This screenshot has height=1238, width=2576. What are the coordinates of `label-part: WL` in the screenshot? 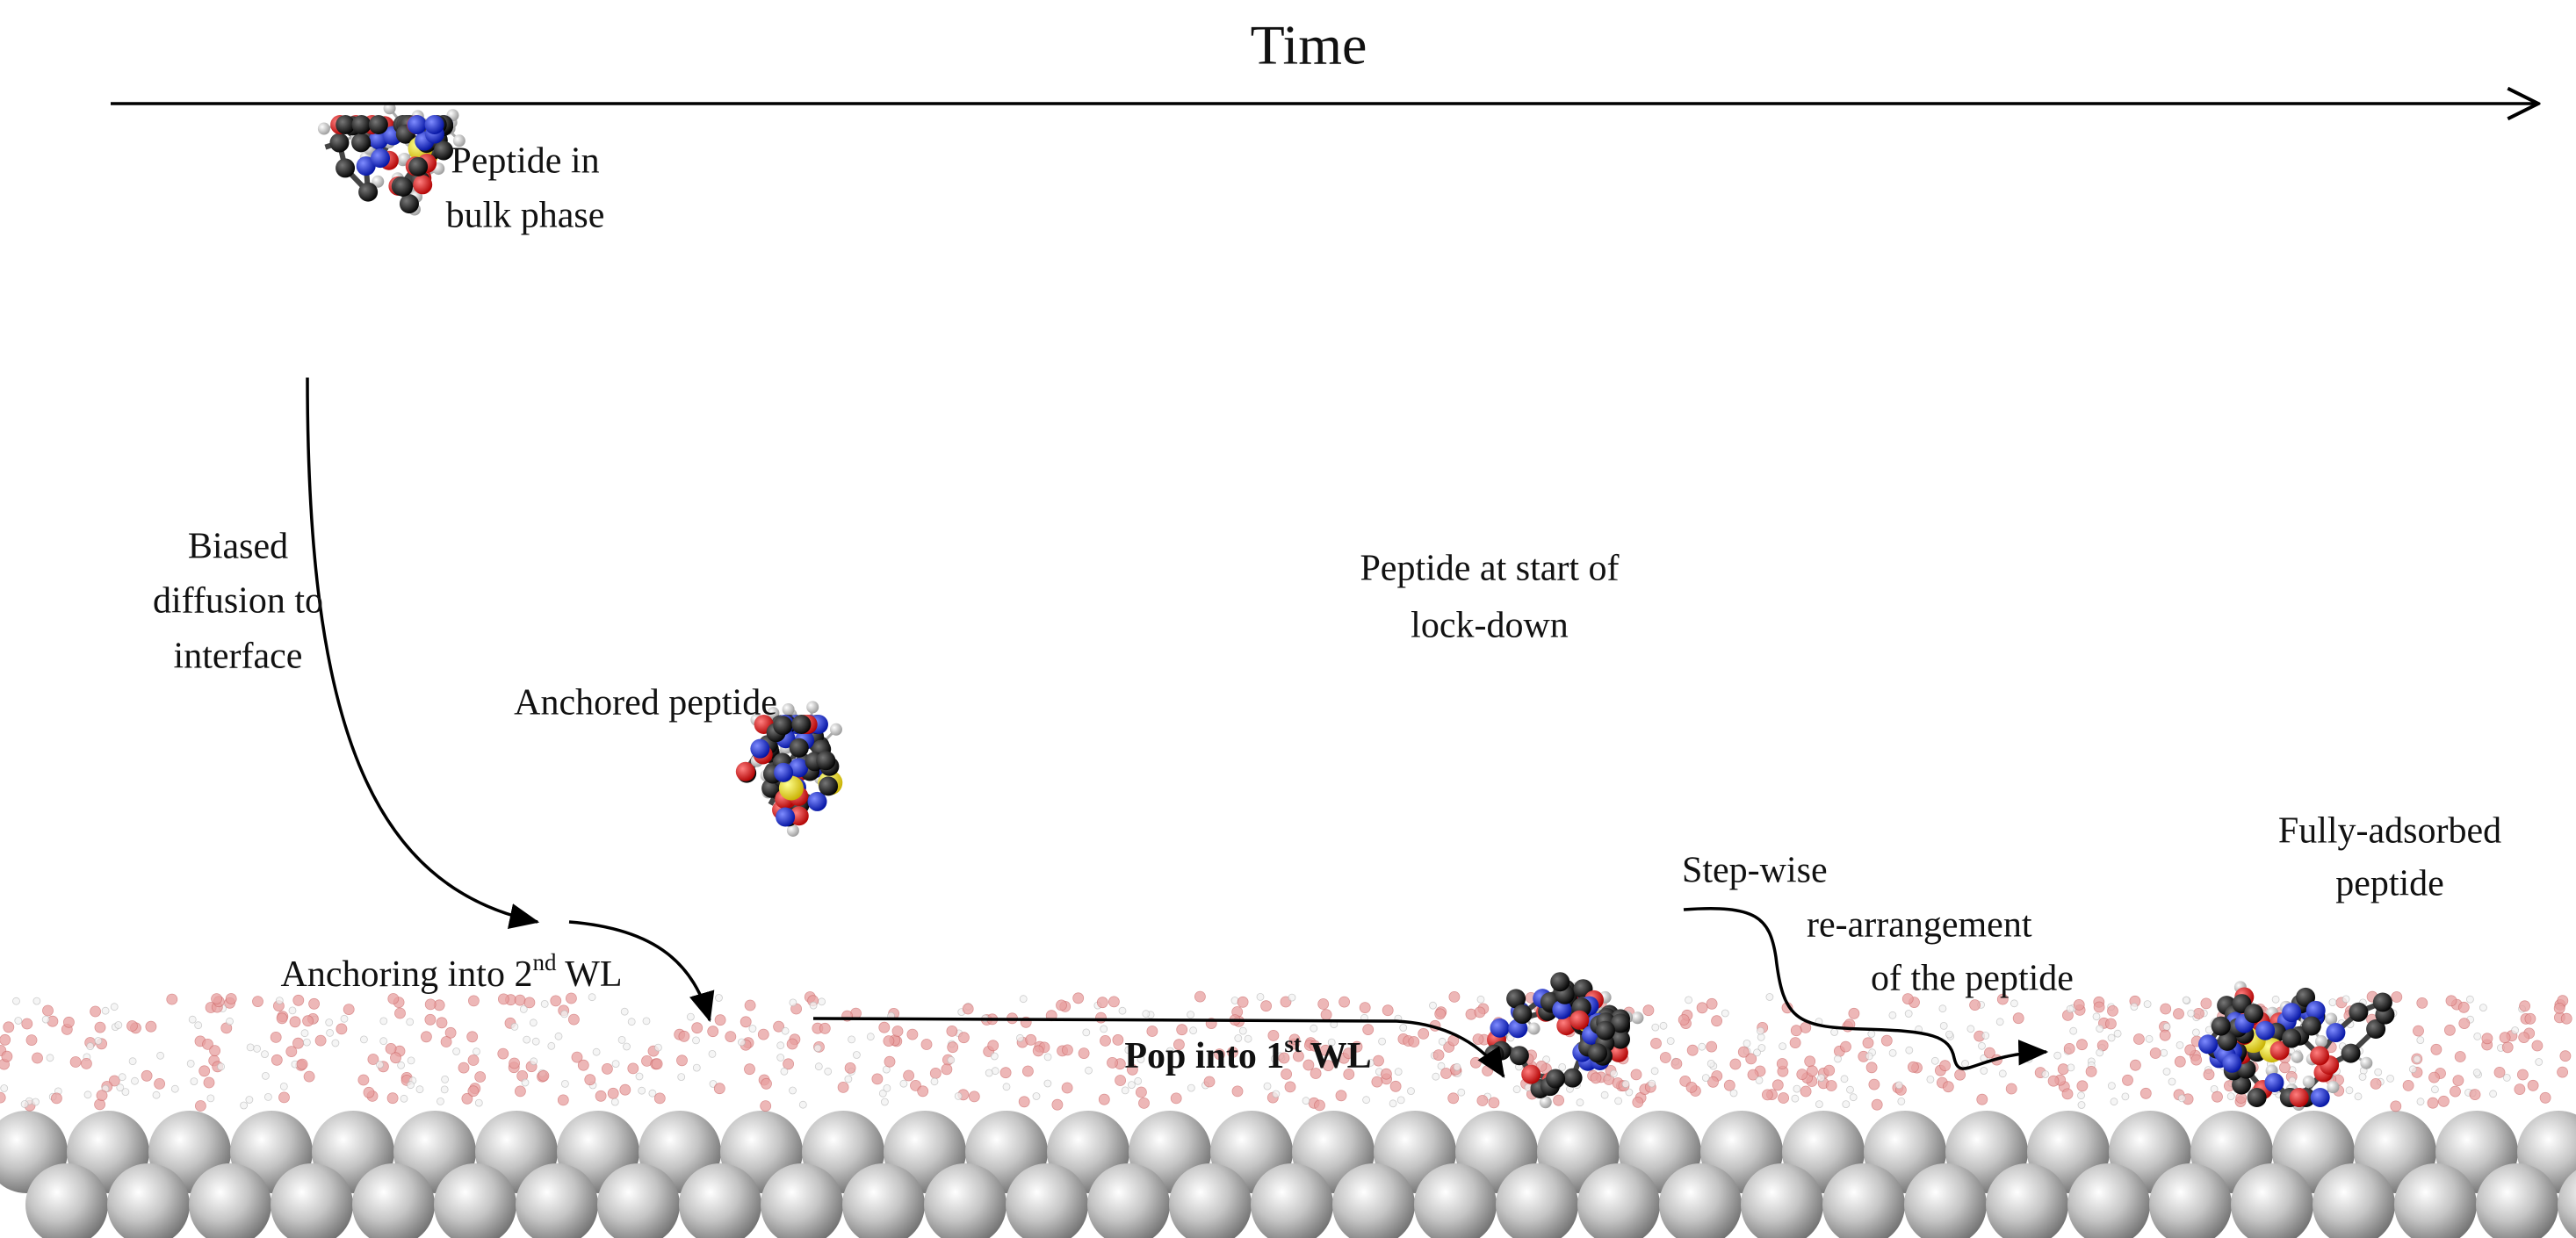 It's located at (589, 974).